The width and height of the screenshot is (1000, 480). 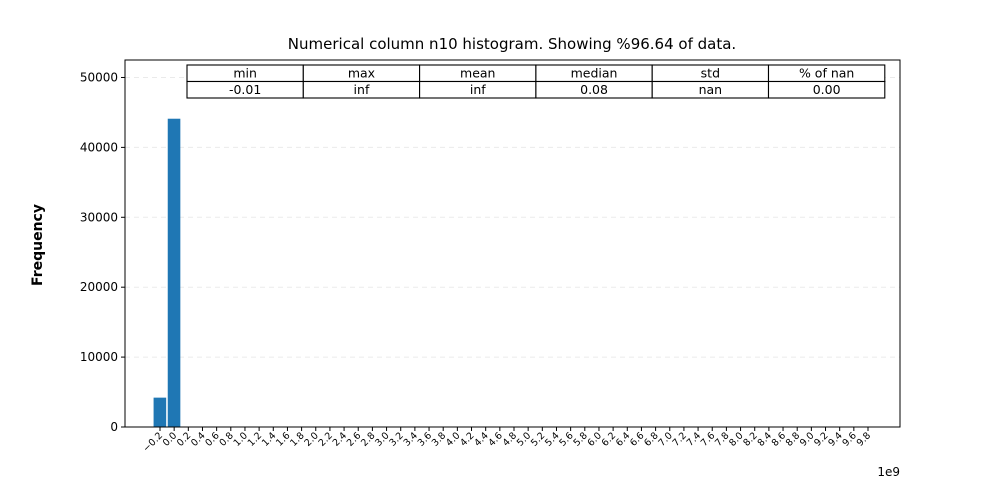 What do you see at coordinates (38, 245) in the screenshot?
I see `y-axis-label: Frequency` at bounding box center [38, 245].